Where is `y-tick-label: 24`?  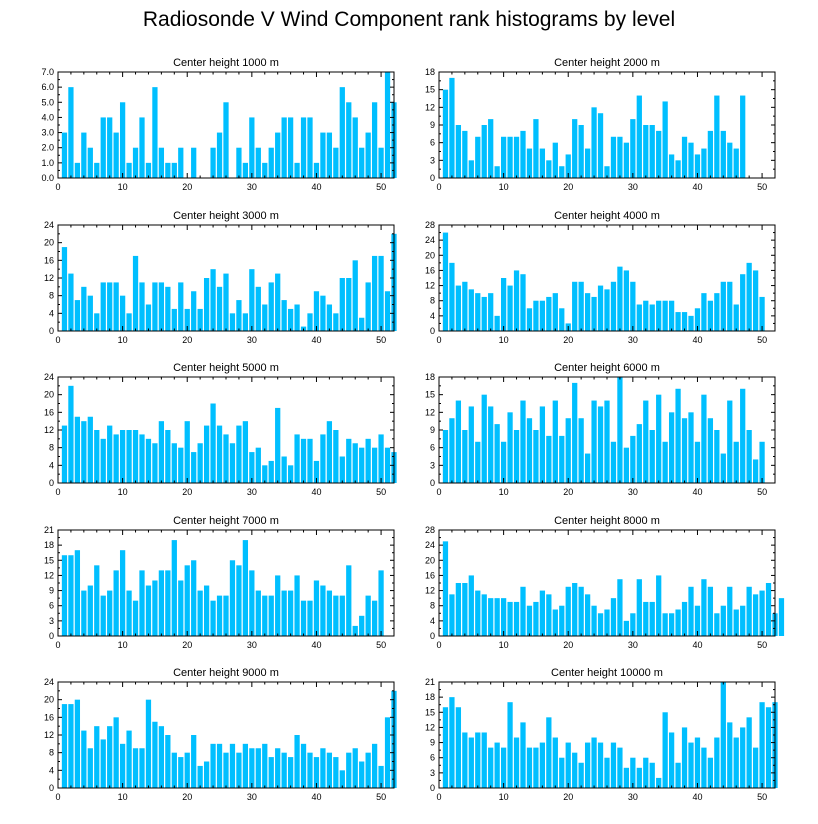 y-tick-label: 24 is located at coordinates (49, 682).